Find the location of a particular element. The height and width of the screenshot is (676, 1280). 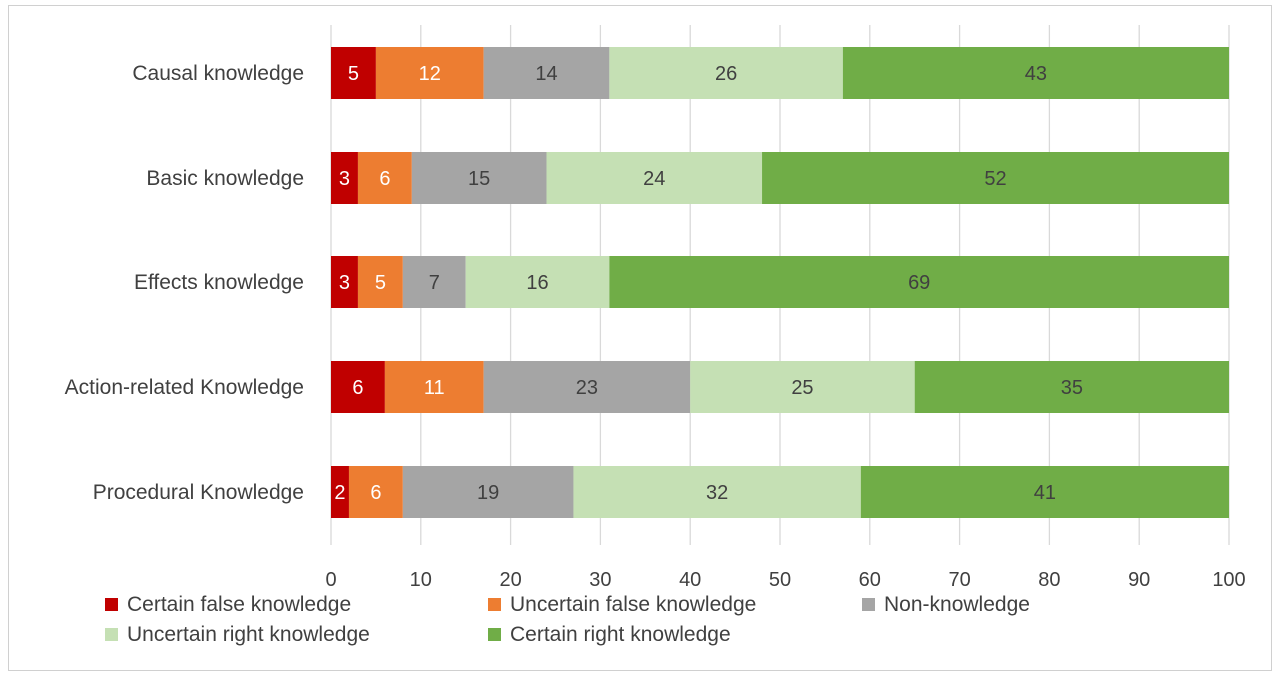

x-tick-label: 70 is located at coordinates (959, 580).